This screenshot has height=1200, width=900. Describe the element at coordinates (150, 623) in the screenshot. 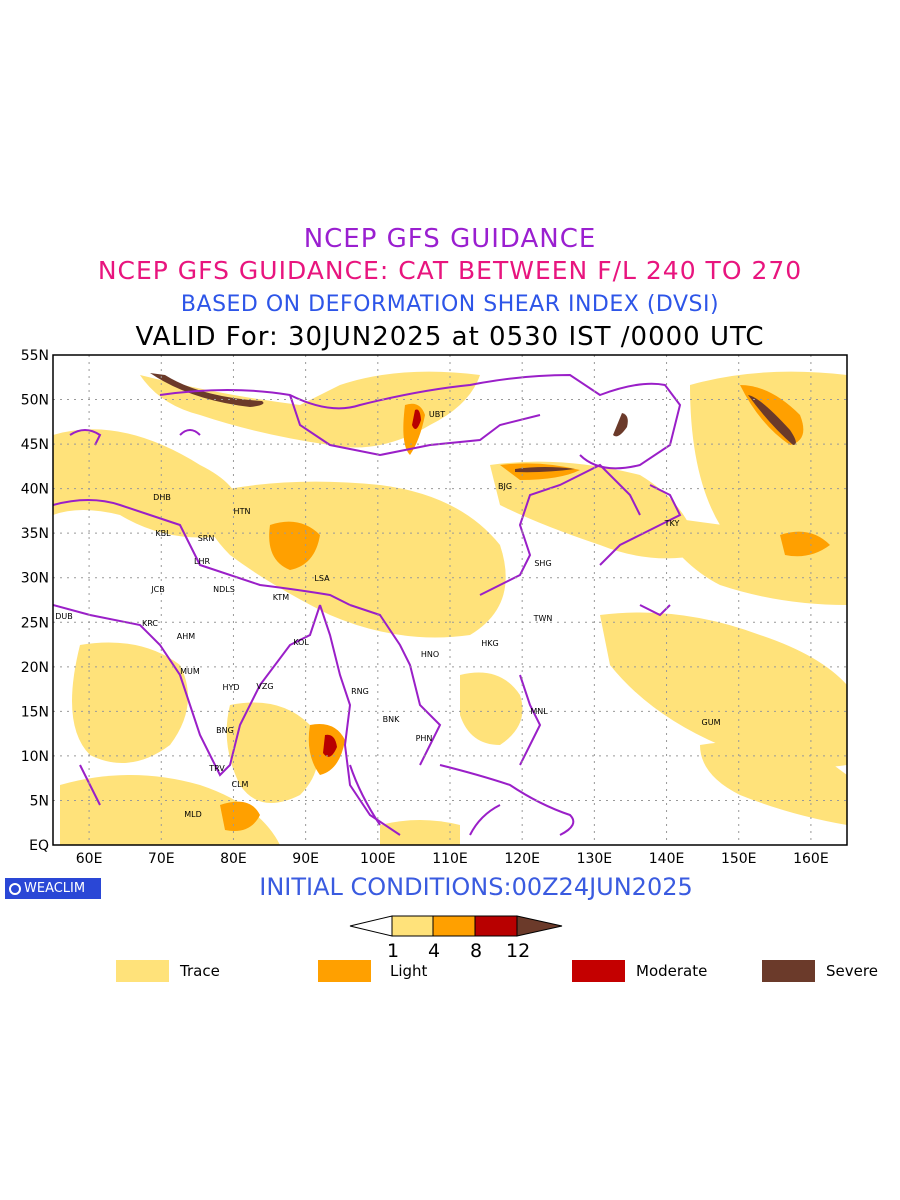

I see `city-label-krc: KRC` at that location.